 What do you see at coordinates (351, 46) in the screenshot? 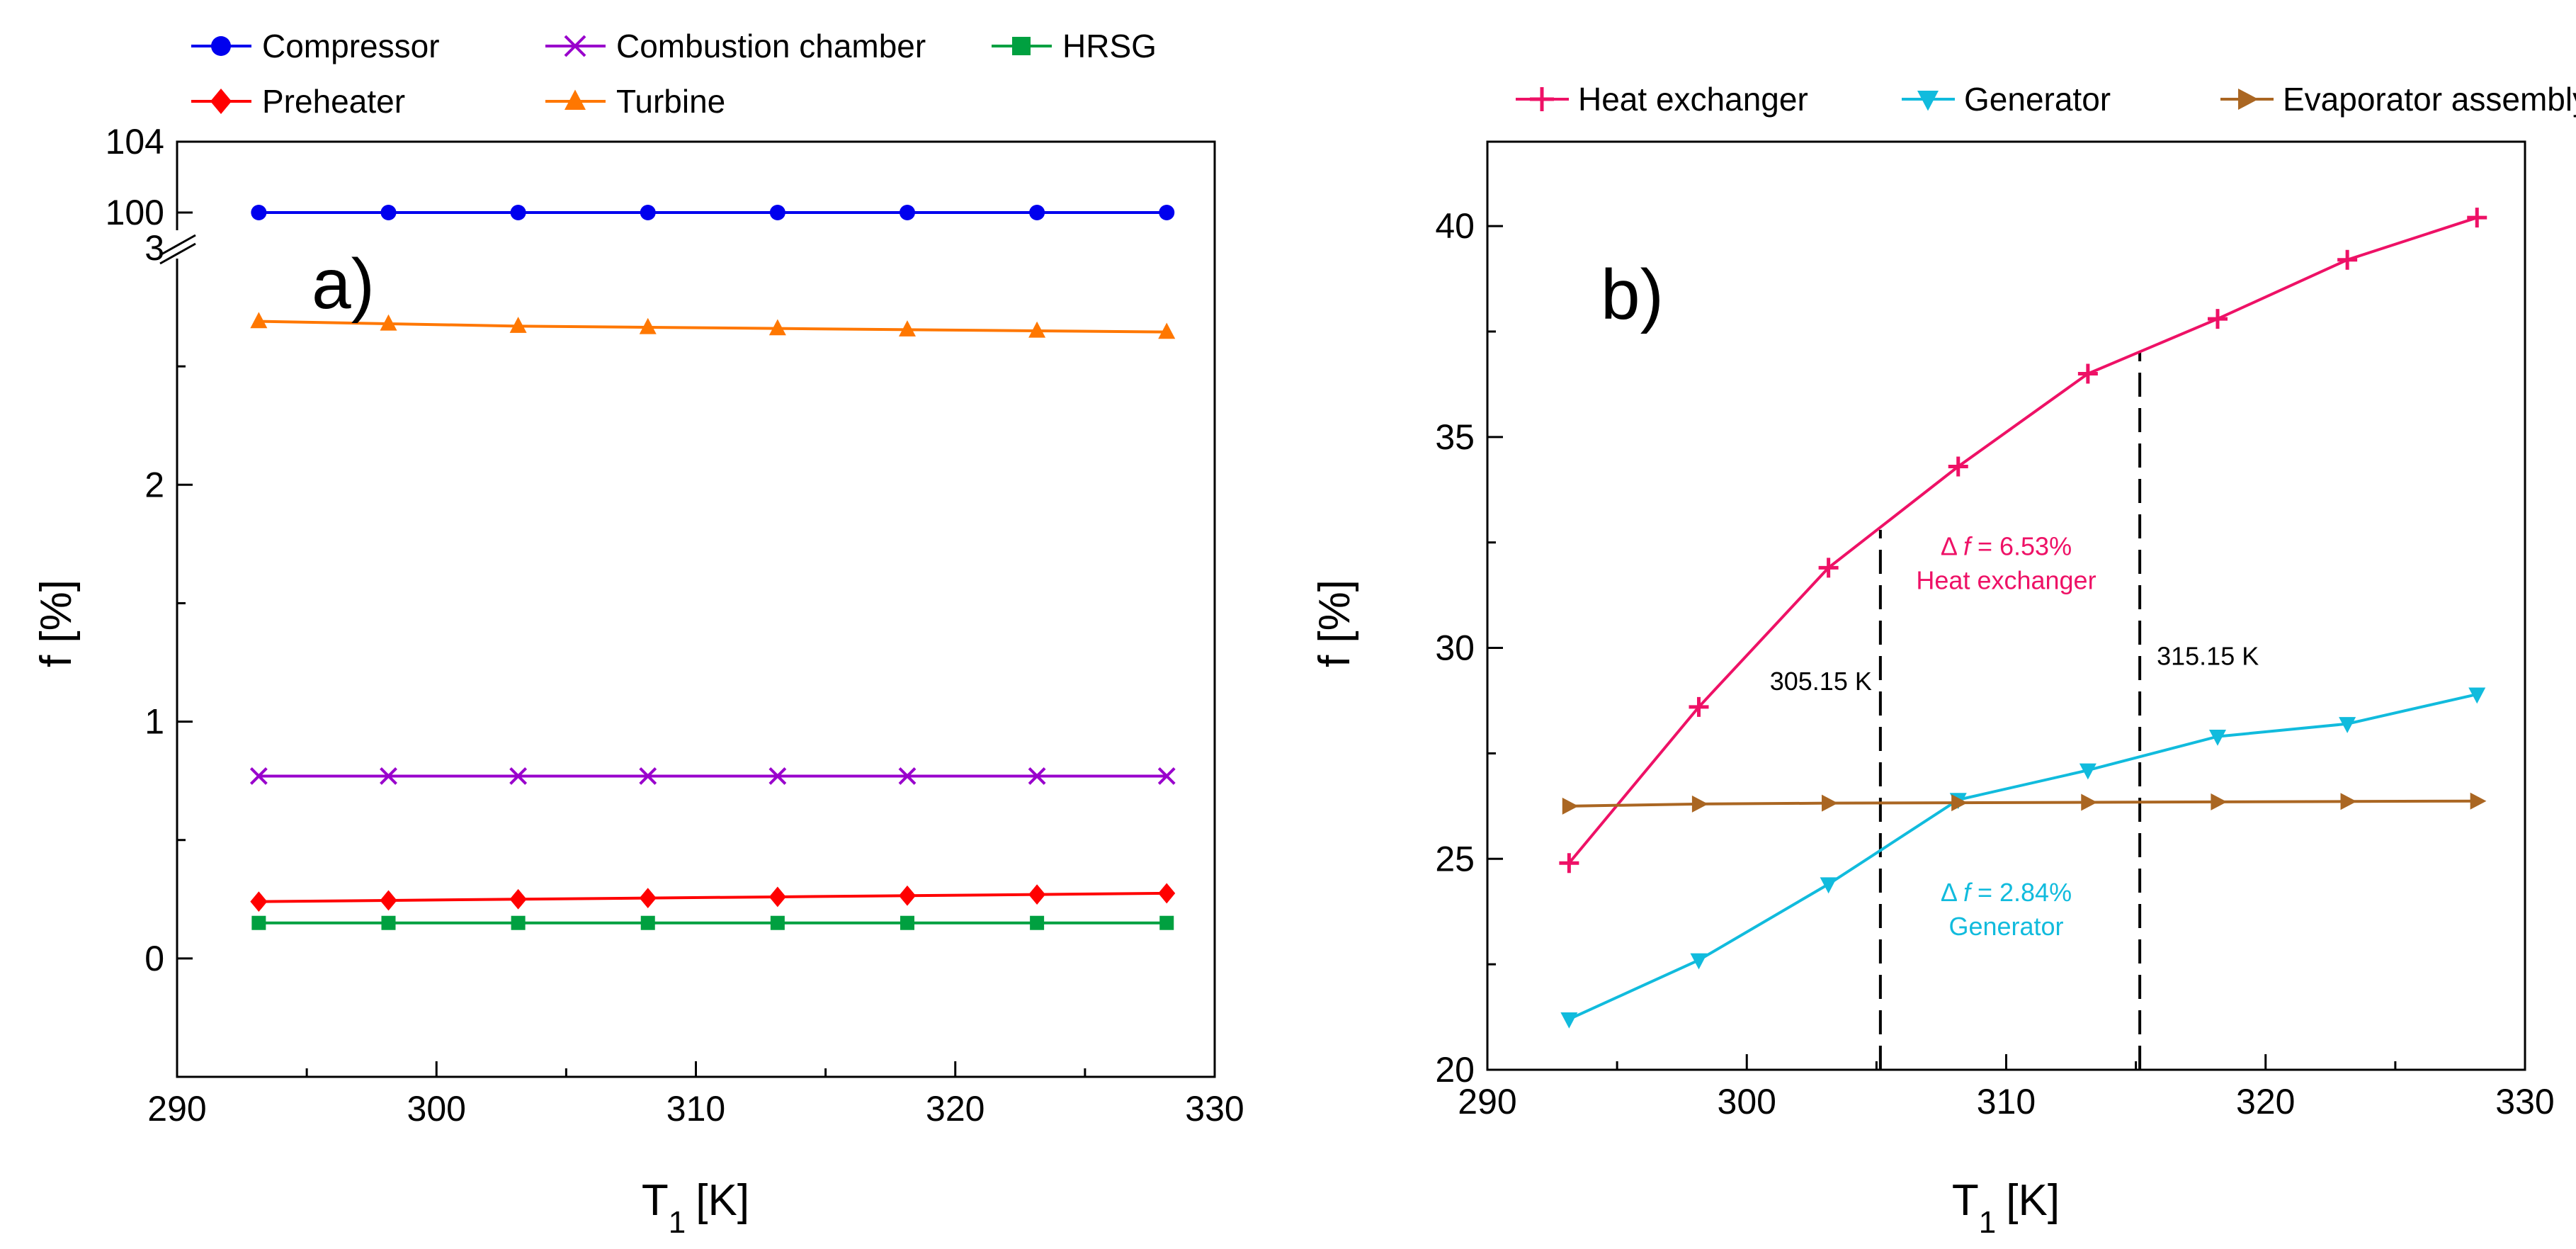
I see `legend-compressor-label: Compressor` at bounding box center [351, 46].